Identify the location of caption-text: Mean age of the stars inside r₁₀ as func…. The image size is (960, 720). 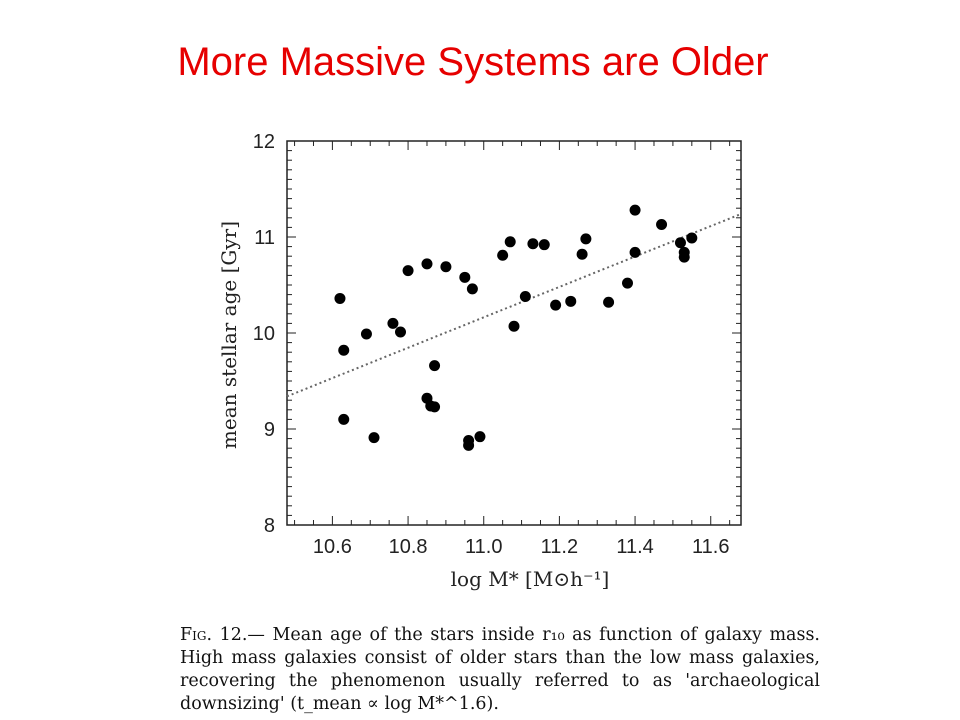
(500, 669).